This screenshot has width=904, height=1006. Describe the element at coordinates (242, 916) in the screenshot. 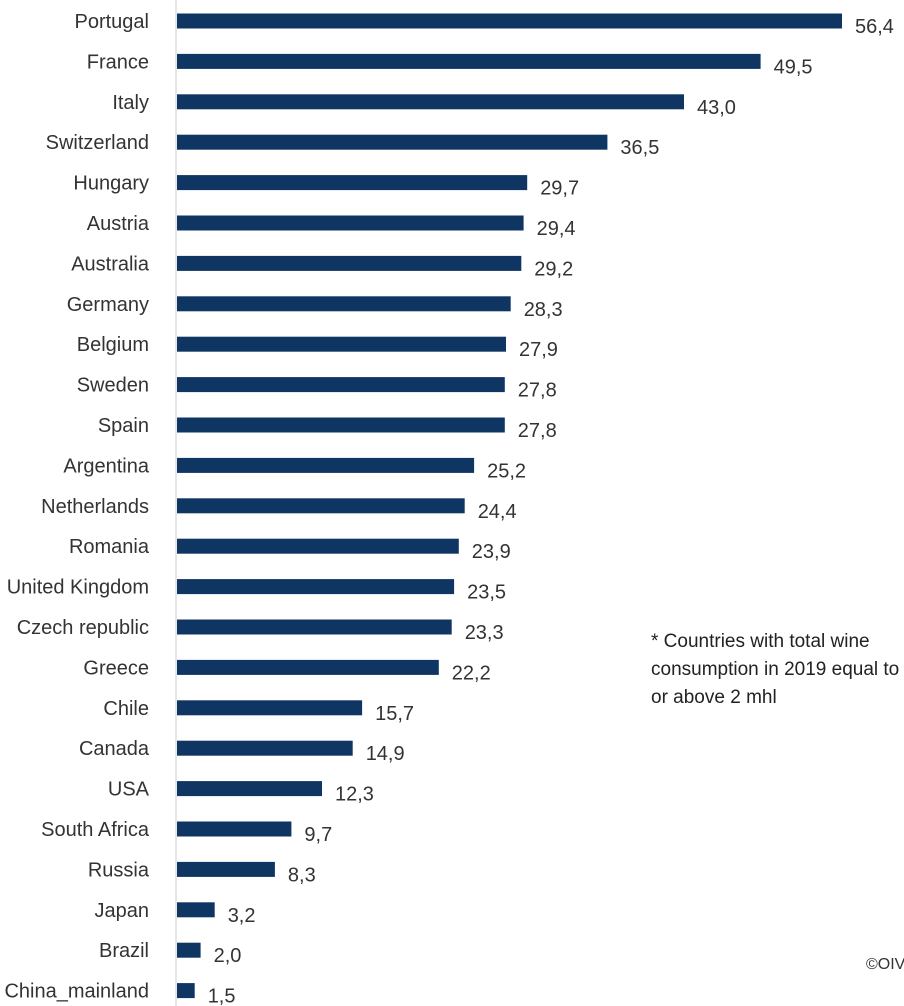

I see `value-label: 3,2` at that location.